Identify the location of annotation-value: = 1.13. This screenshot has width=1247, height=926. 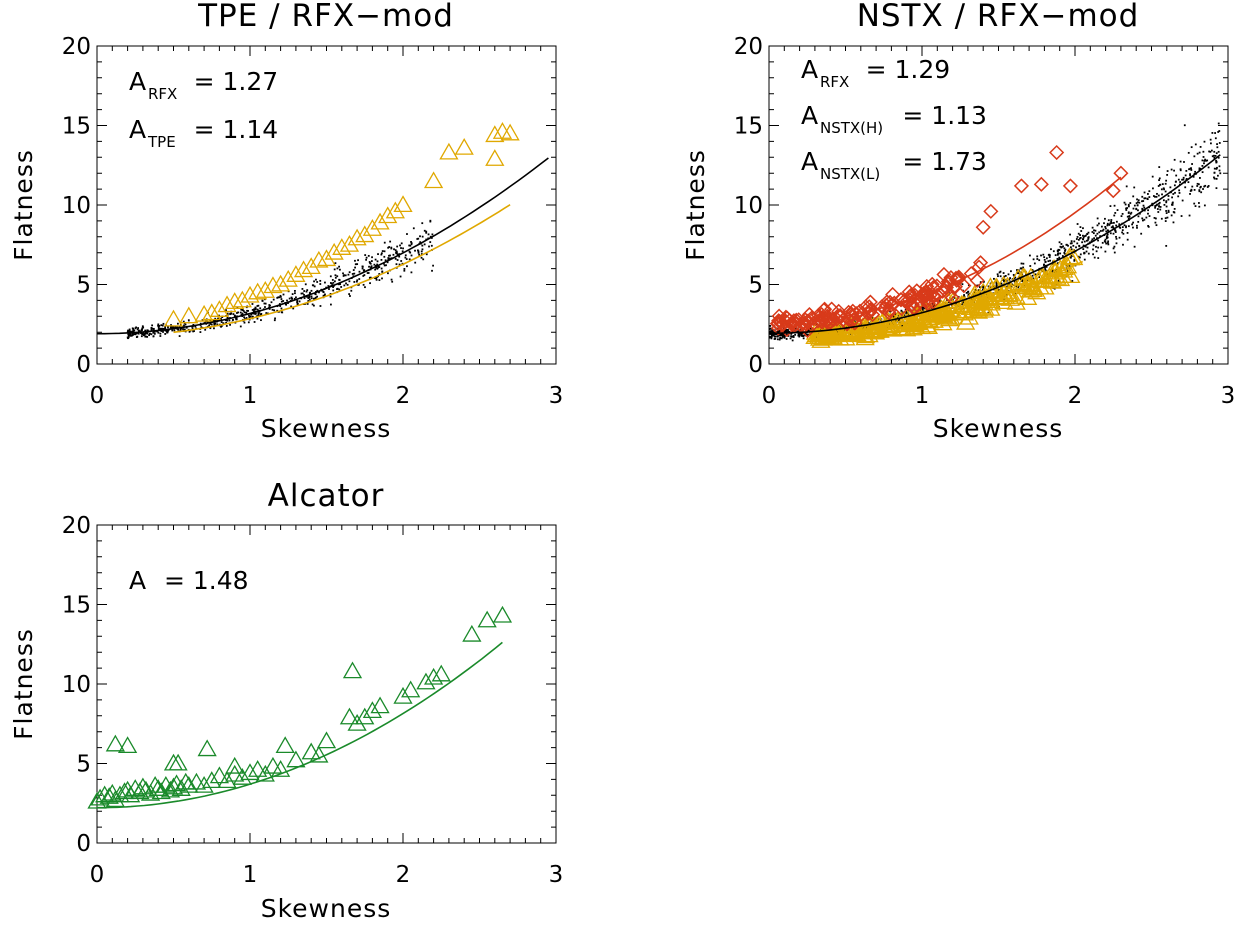
(944, 115).